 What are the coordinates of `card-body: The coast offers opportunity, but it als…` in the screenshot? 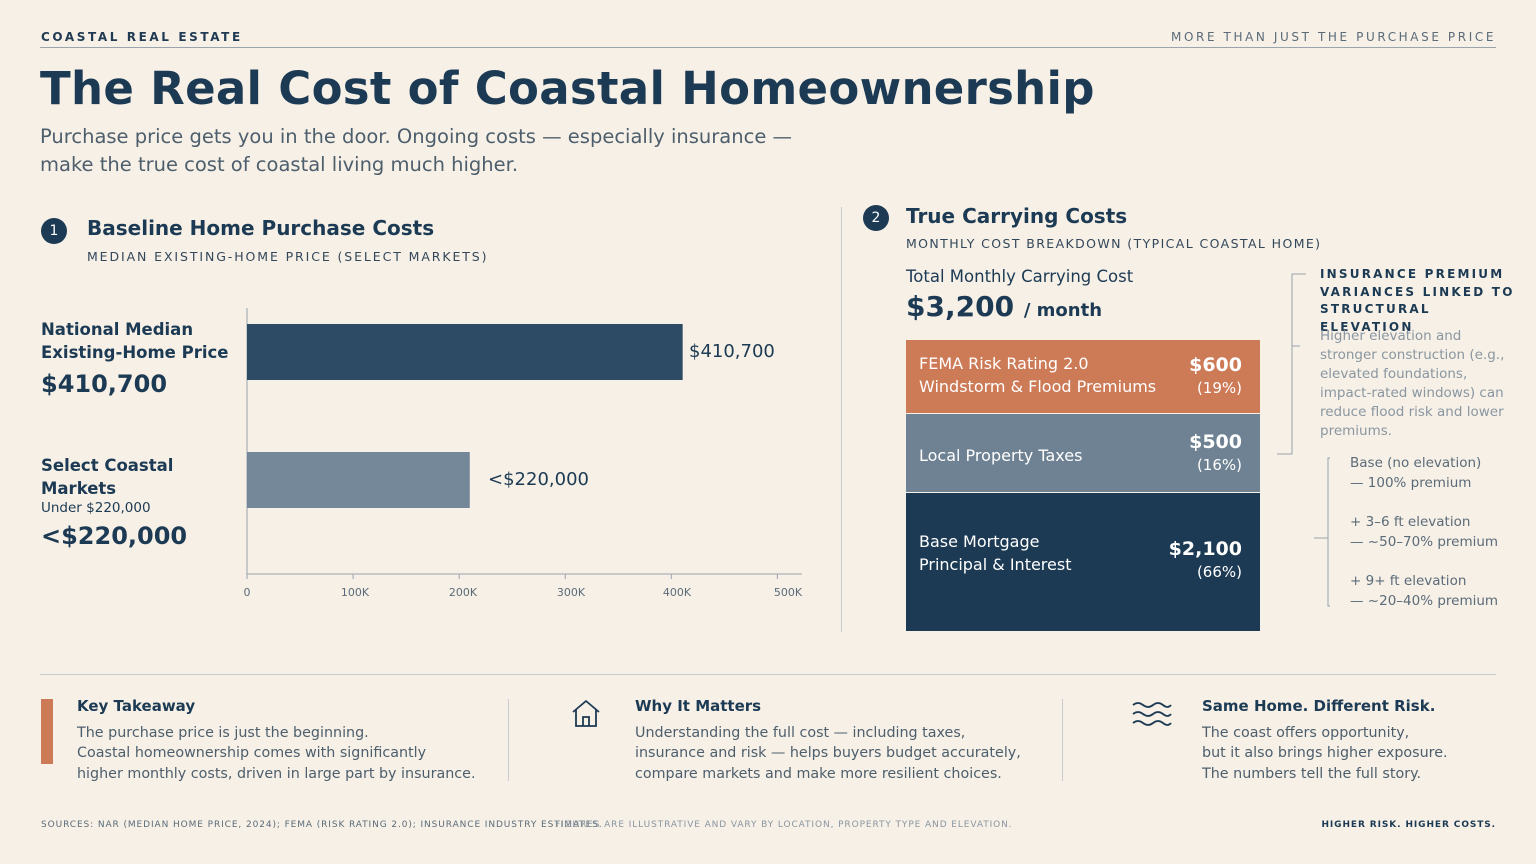 It's located at (1325, 753).